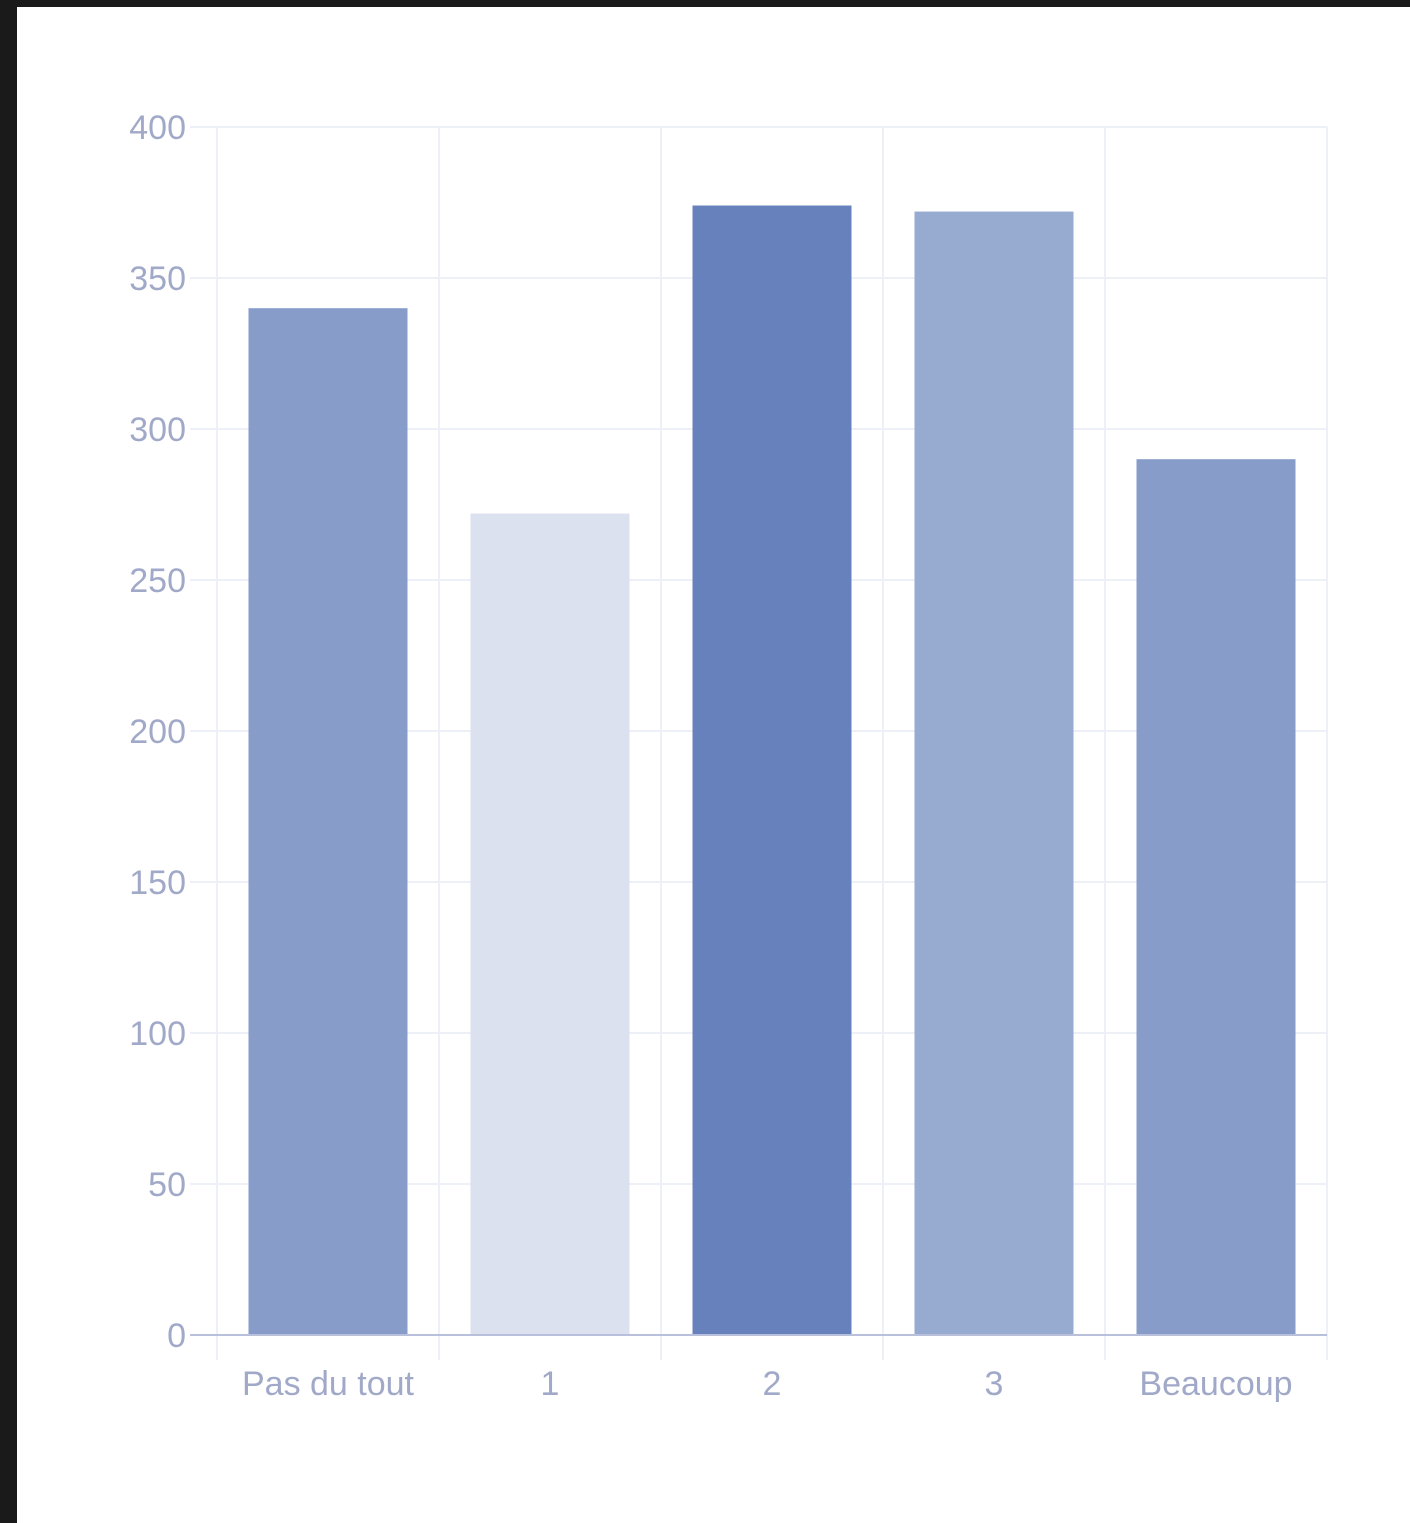 This screenshot has width=1410, height=1523. What do you see at coordinates (772, 1384) in the screenshot?
I see `x-tick-label: 2` at bounding box center [772, 1384].